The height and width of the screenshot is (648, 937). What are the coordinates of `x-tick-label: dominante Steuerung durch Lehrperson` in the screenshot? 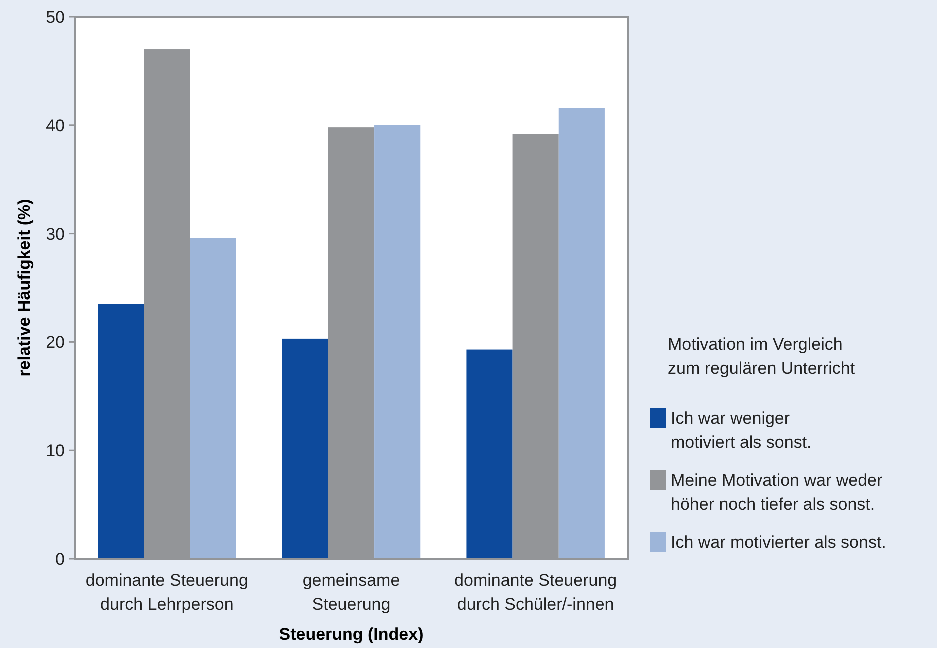 It's located at (167, 592).